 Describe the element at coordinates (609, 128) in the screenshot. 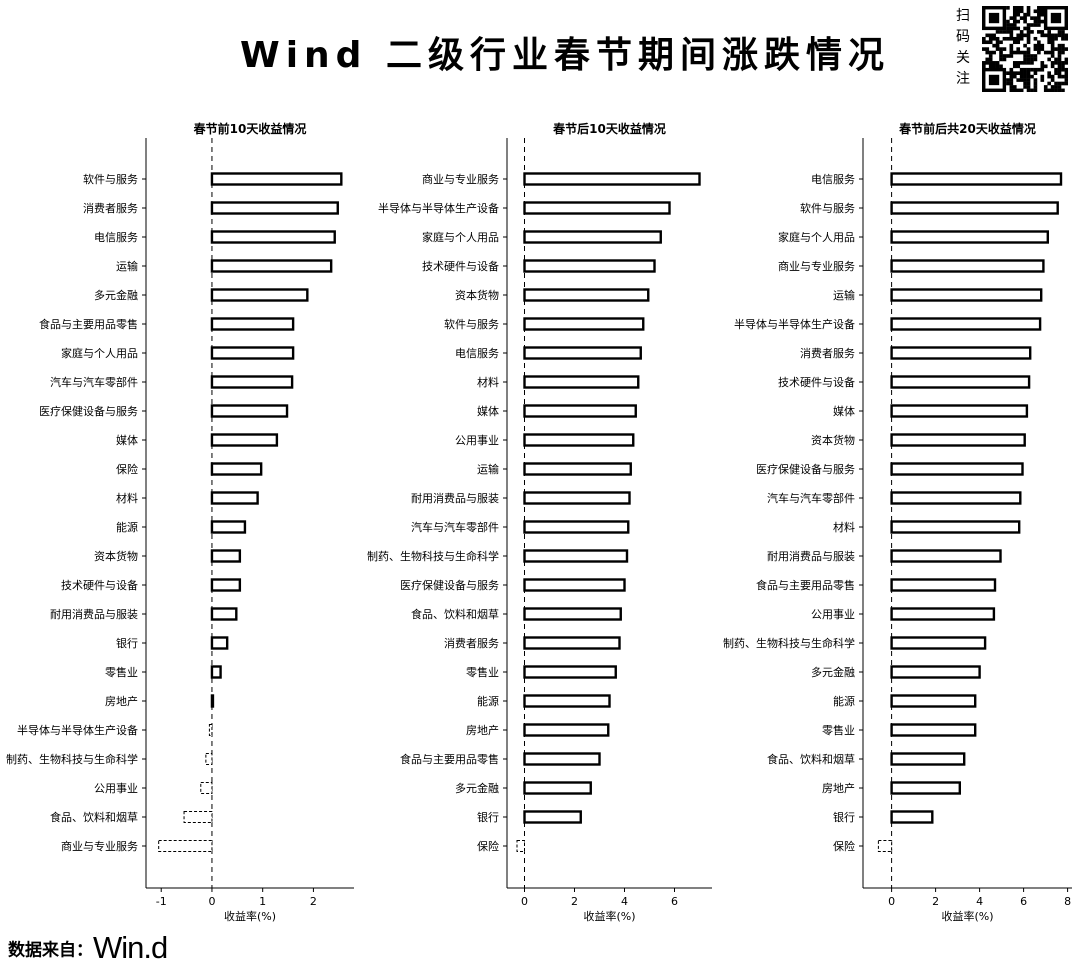

I see `chart-title: 春节后10天收益情况` at that location.